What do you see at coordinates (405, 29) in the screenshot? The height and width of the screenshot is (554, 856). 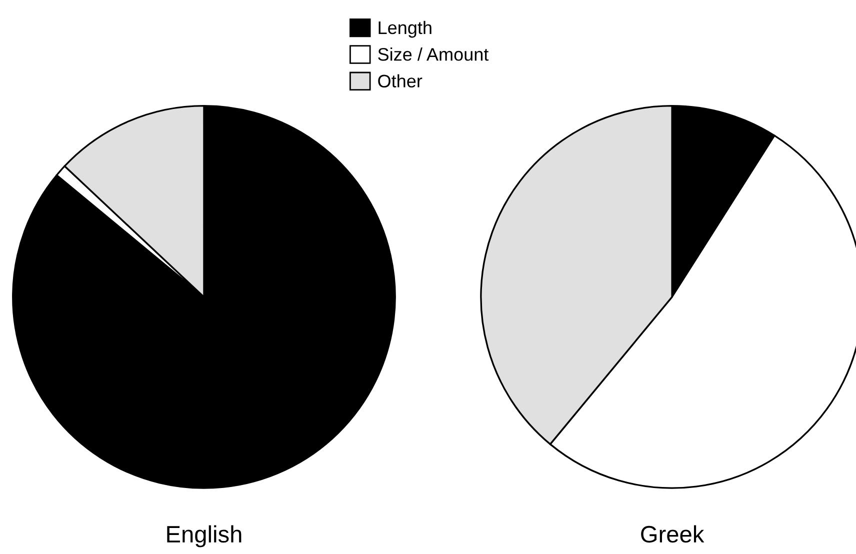 I see `legend-label: Length` at bounding box center [405, 29].